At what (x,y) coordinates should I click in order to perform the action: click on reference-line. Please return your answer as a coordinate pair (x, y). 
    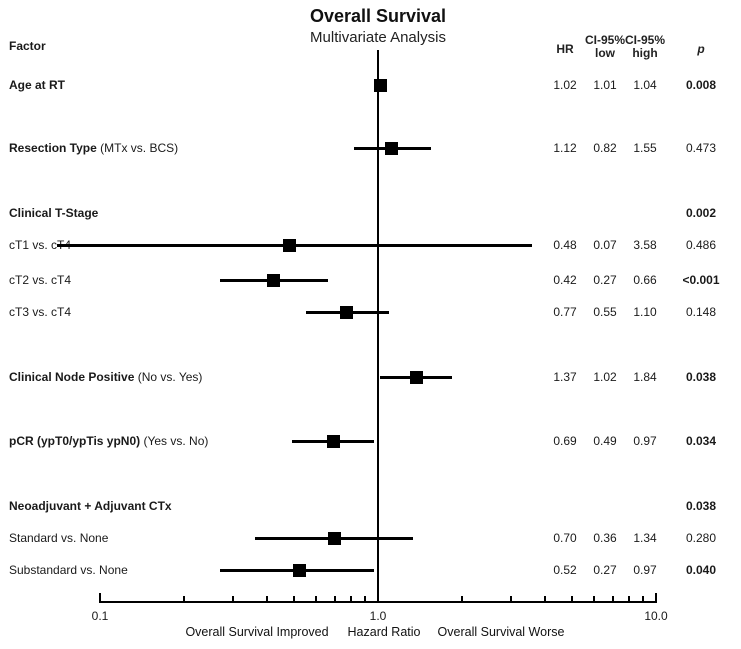
    Looking at the image, I should click on (378, 326).